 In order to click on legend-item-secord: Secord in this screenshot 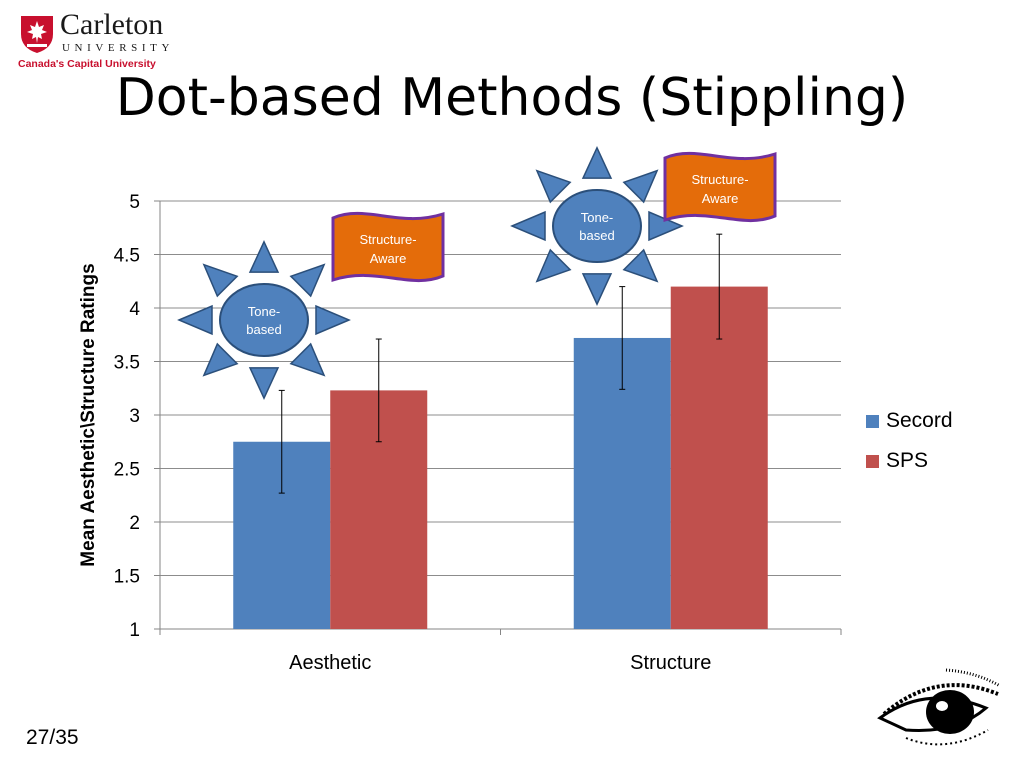, I will do `click(909, 421)`.